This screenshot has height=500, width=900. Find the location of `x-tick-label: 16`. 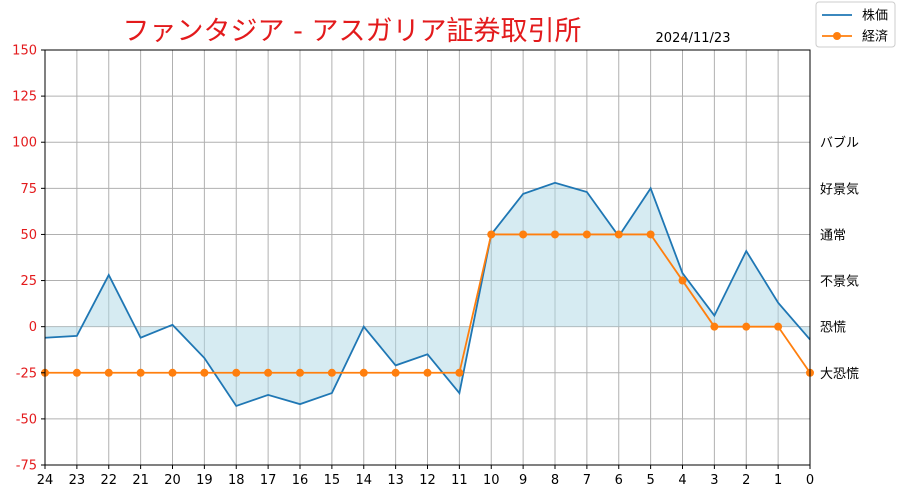

x-tick-label: 16 is located at coordinates (300, 480).